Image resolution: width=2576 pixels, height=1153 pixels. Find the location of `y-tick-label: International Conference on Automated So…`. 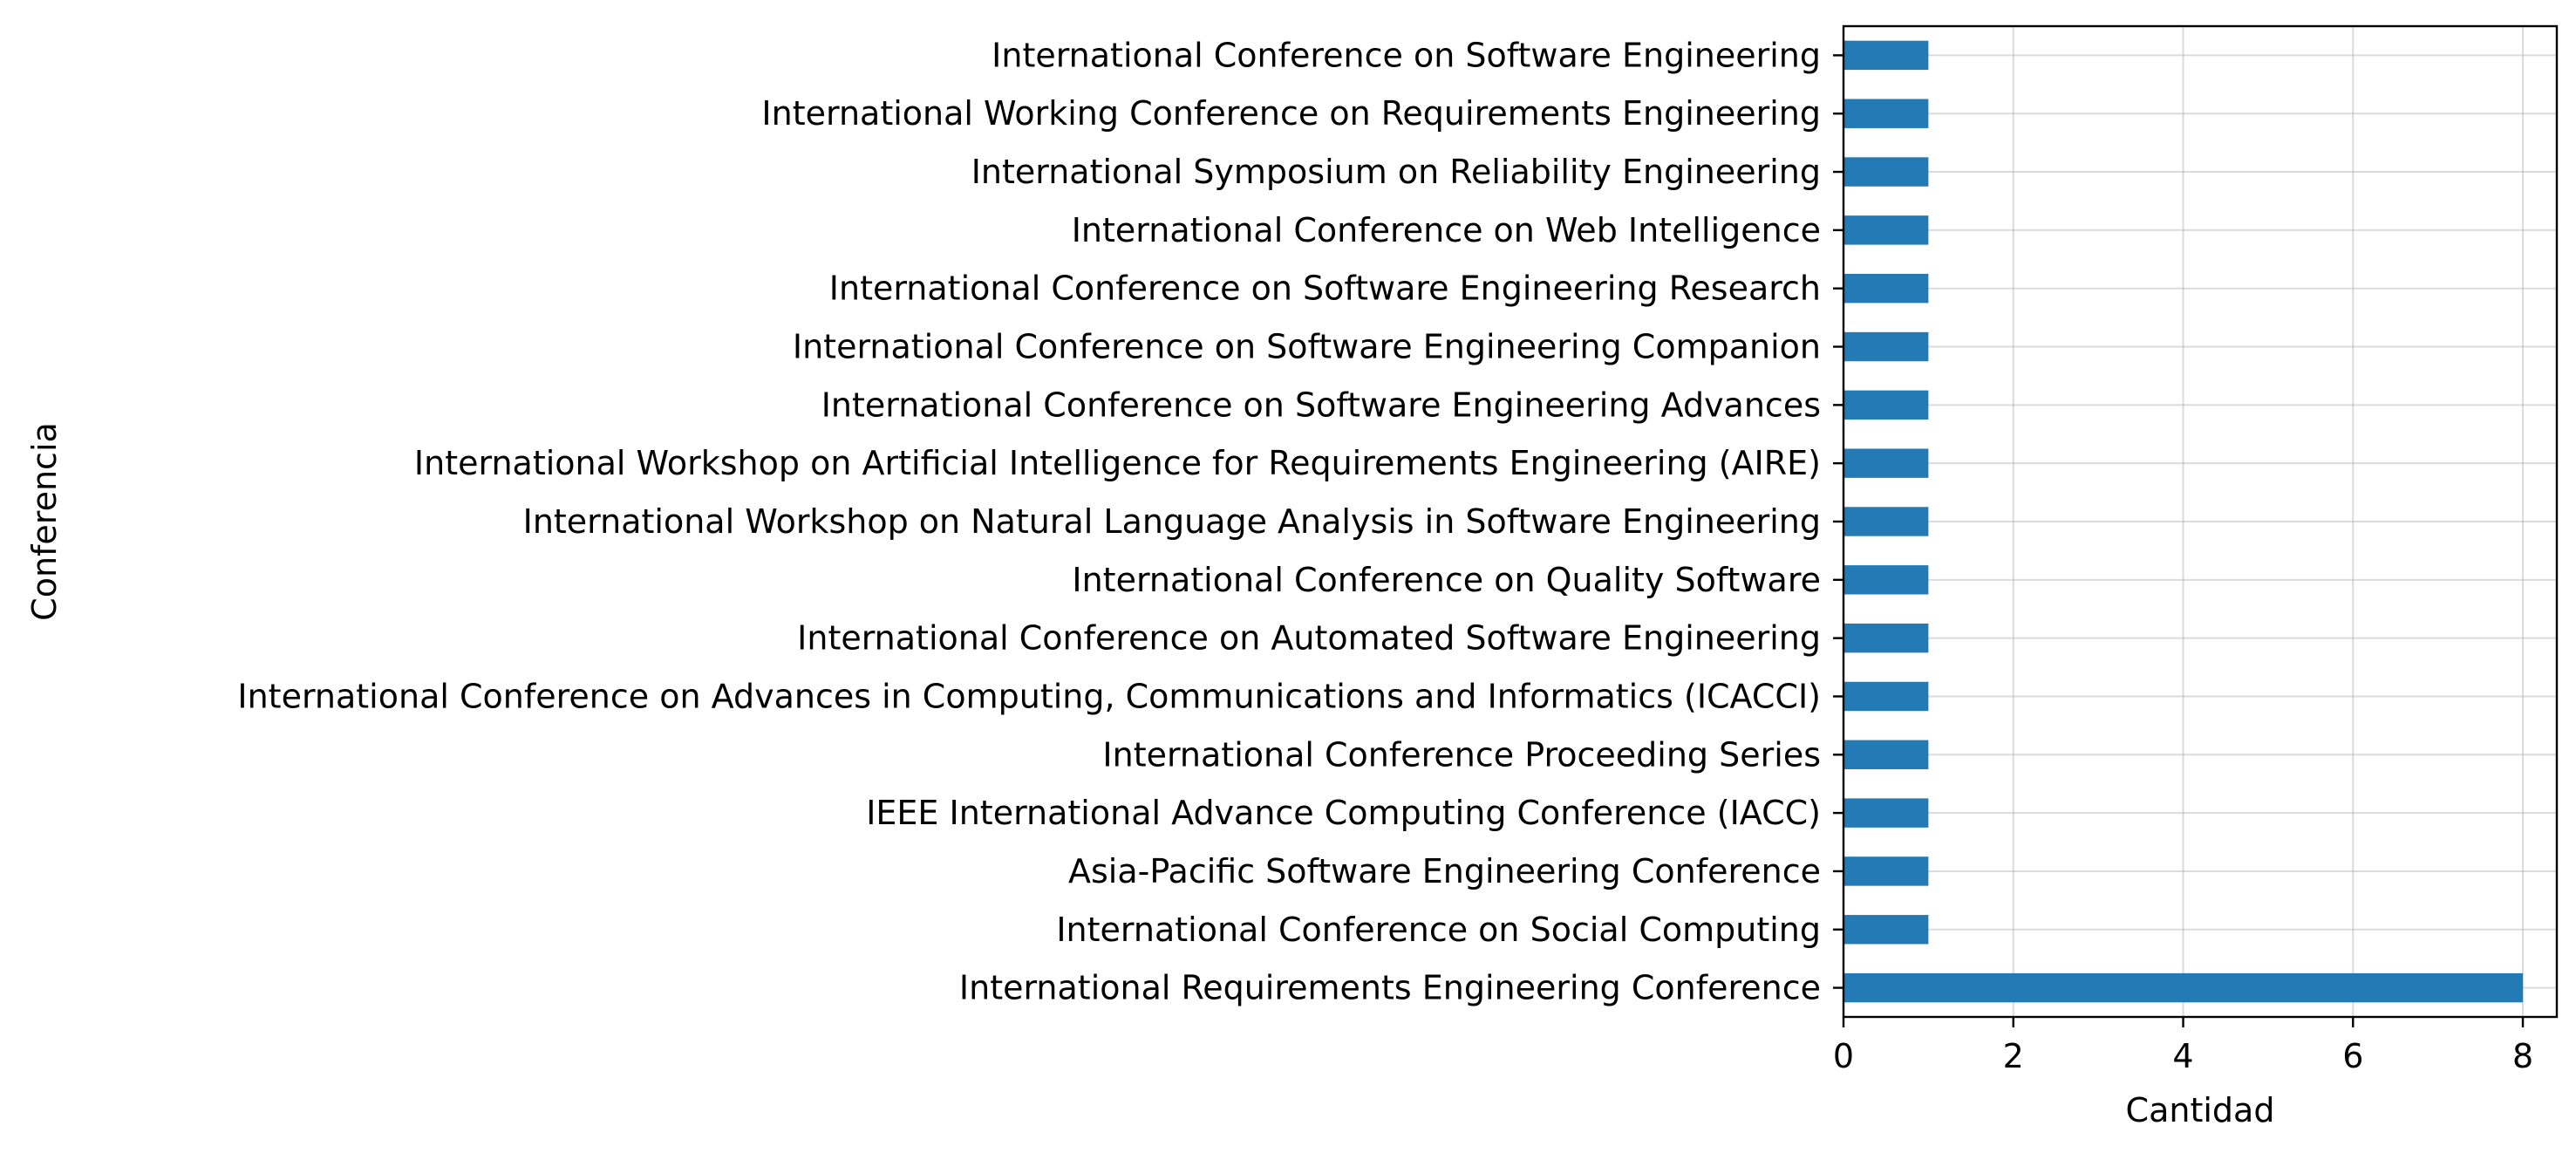

y-tick-label: International Conference on Automated So… is located at coordinates (1309, 638).